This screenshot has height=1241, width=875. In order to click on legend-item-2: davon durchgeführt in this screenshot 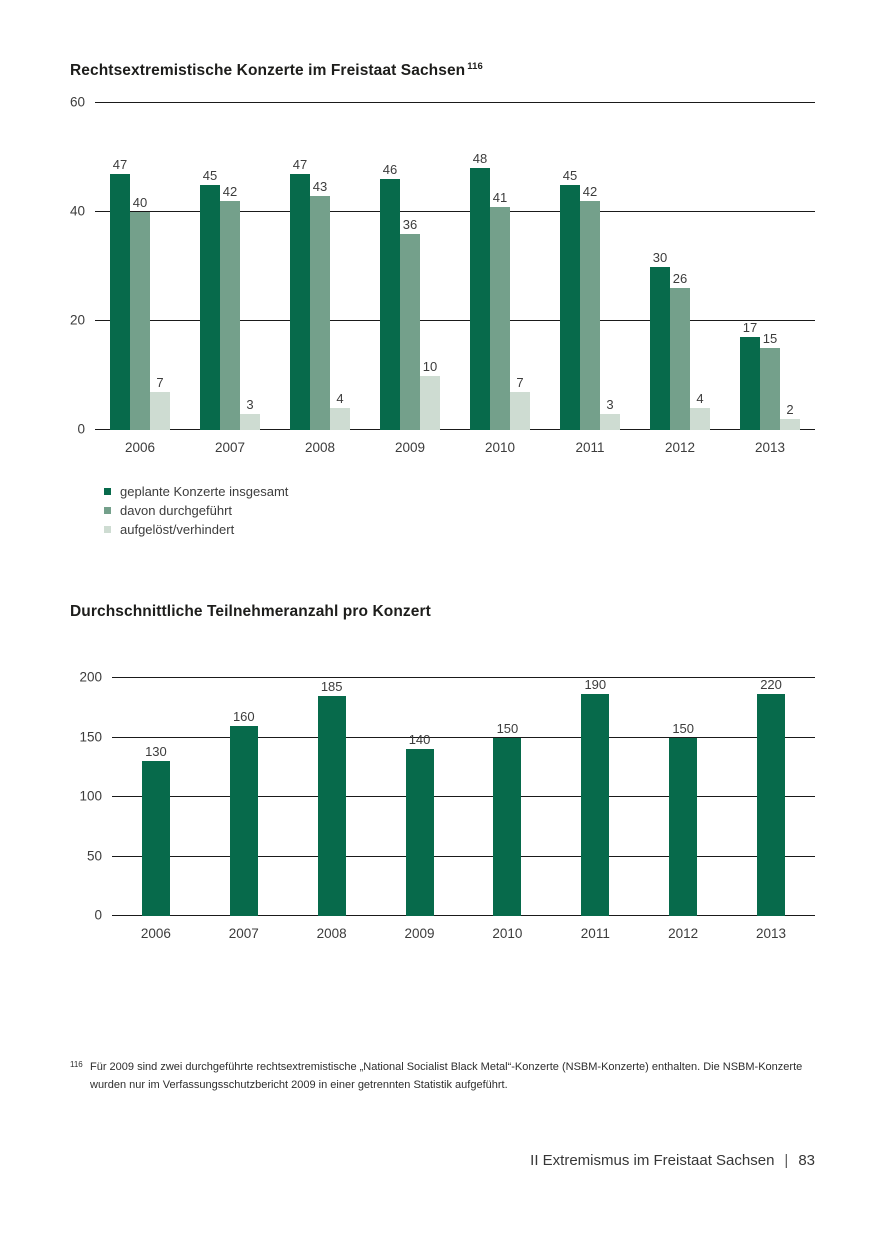, I will do `click(459, 510)`.